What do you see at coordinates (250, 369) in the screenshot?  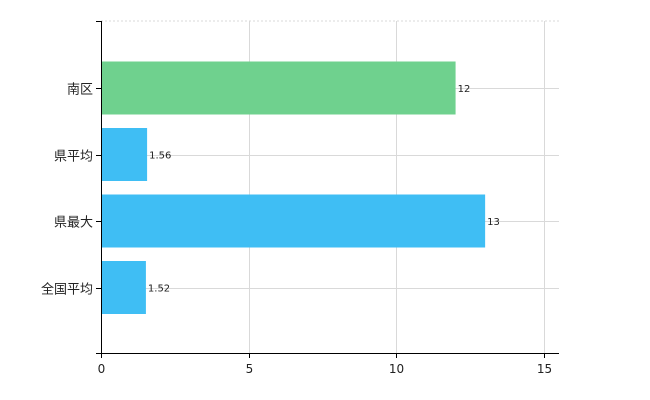 I see `x-tick-label-1: 5` at bounding box center [250, 369].